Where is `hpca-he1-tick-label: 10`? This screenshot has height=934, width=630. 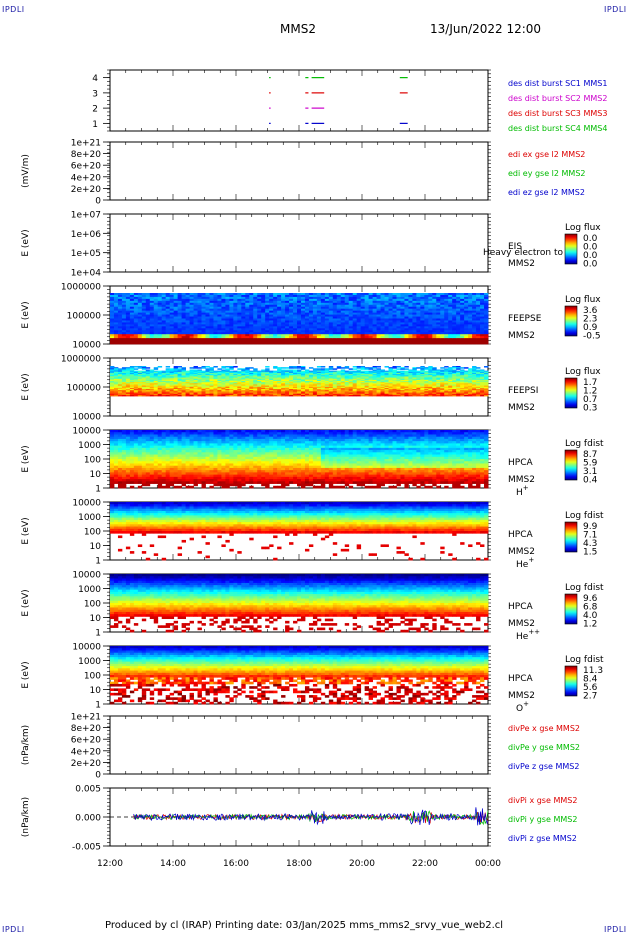
hpca-he1-tick-label: 10 is located at coordinates (96, 547).